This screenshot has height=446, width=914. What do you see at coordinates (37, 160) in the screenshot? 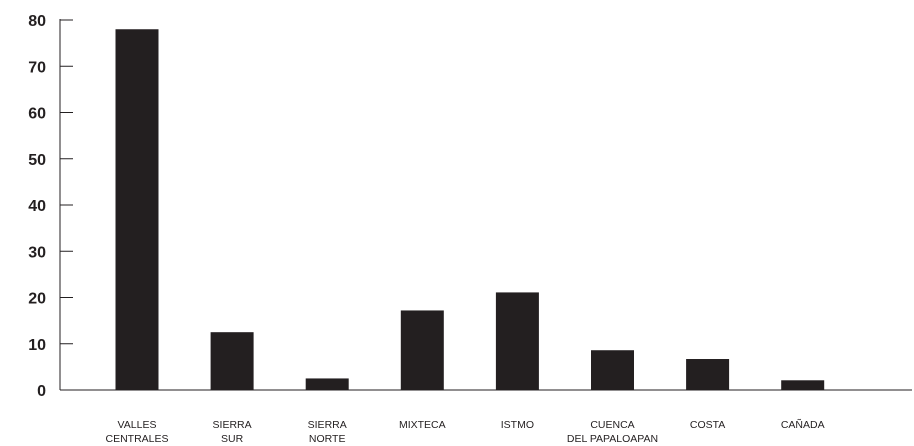
I see `y-tick-label: 50` at bounding box center [37, 160].